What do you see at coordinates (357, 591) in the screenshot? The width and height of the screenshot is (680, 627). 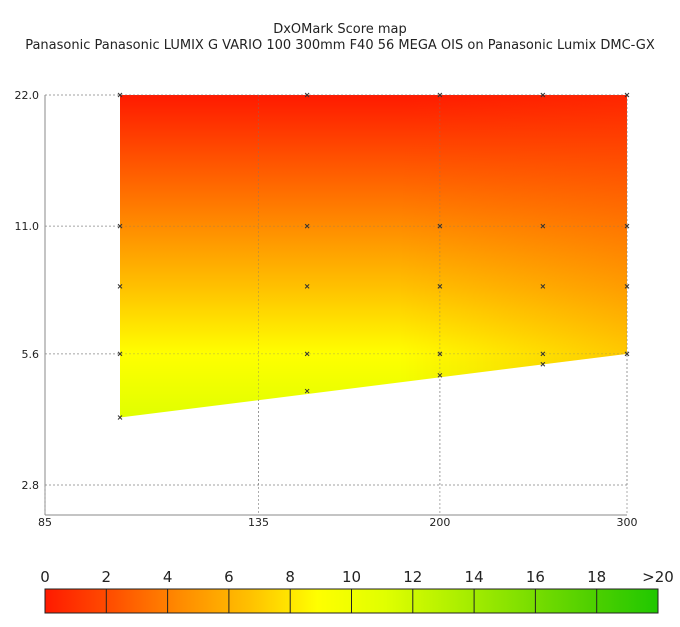 I see `colorbar-legend: 0 2 4 6 8 10 12 14 16 18 >20` at bounding box center [357, 591].